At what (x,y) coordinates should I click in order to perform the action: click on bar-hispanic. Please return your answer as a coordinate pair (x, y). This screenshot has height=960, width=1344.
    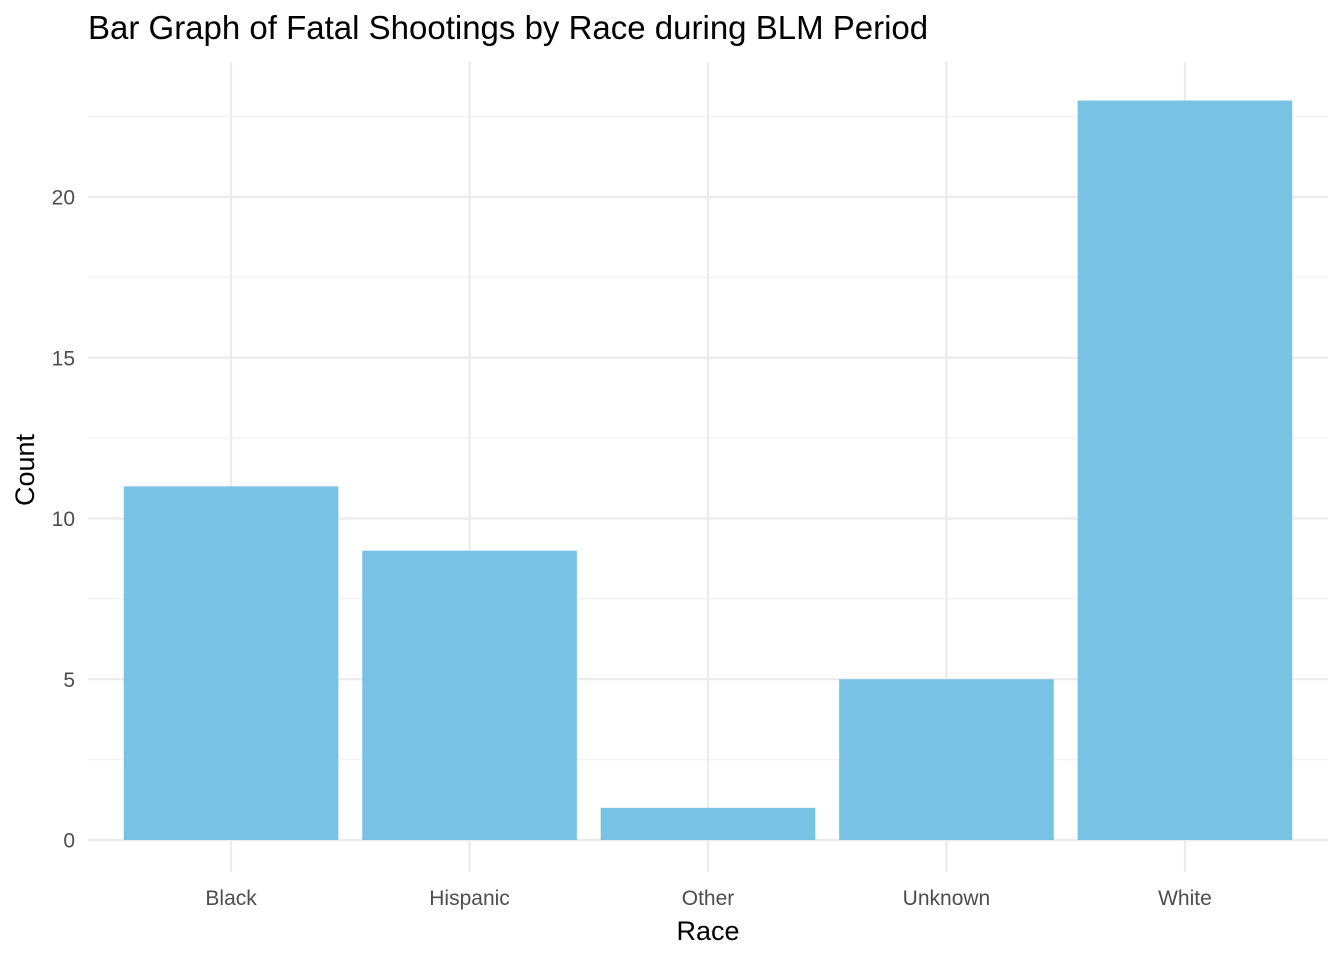
    Looking at the image, I should click on (469, 695).